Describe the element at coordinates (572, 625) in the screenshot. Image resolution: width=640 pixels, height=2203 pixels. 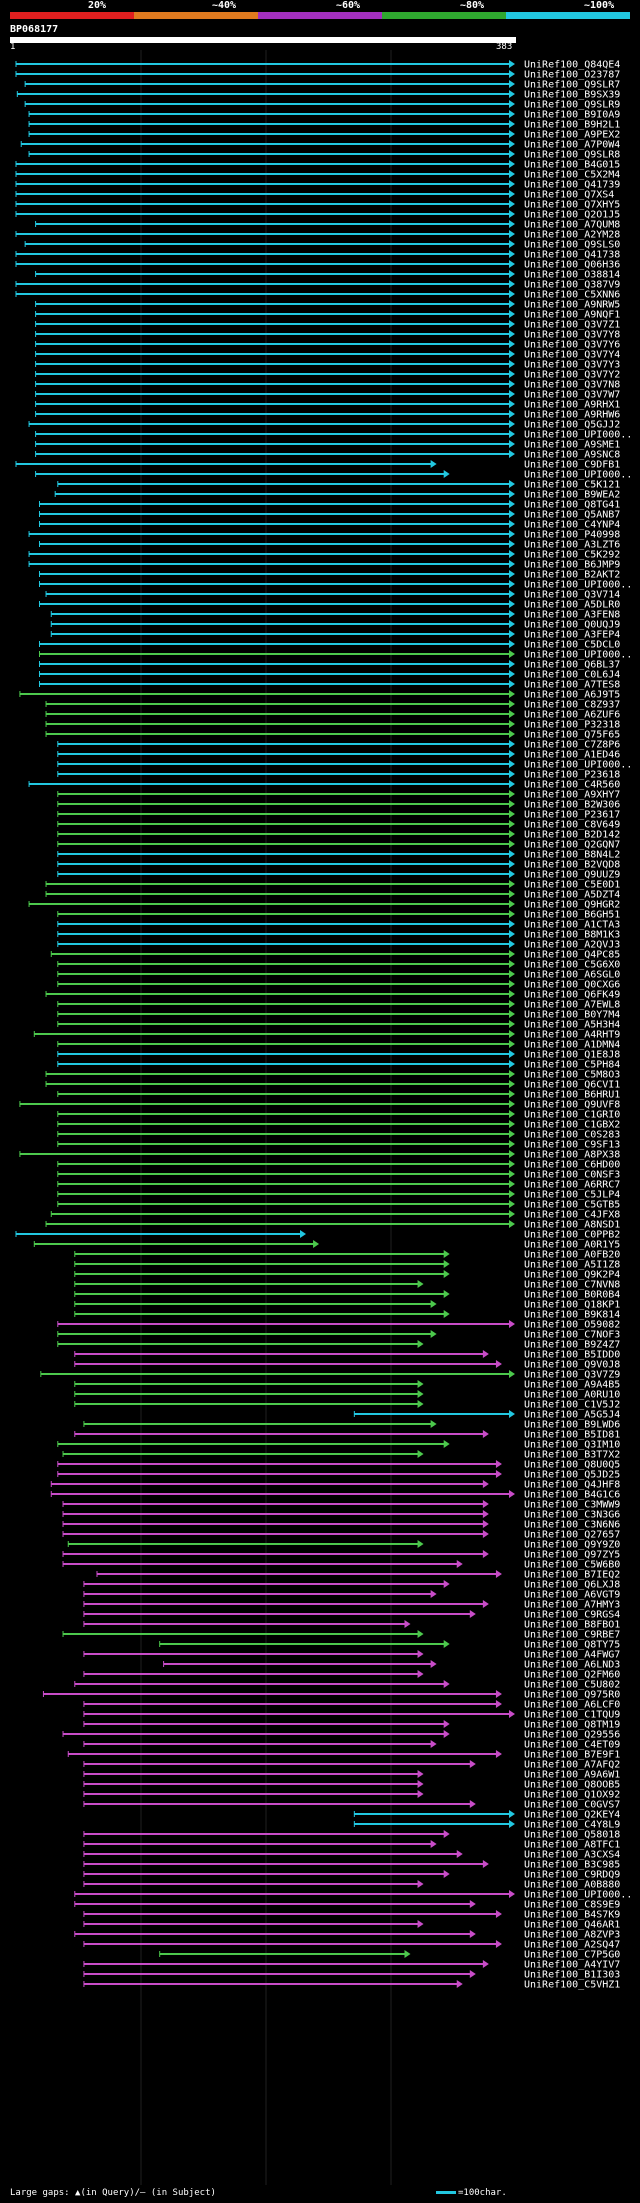
I see `hit-label: UniRef100_Q0UQJ9` at that location.